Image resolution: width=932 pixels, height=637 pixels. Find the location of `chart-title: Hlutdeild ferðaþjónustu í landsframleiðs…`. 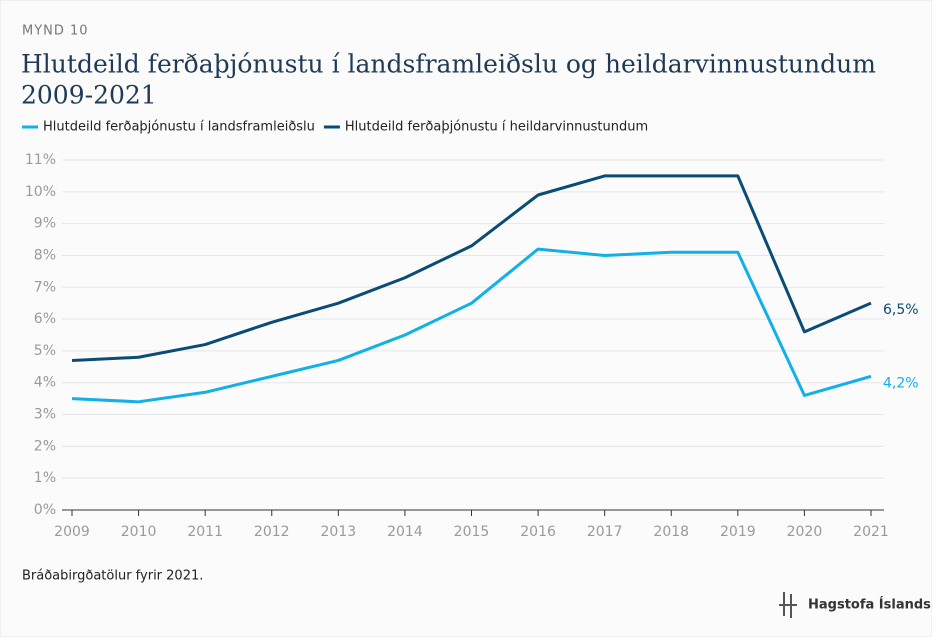

chart-title: Hlutdeild ferðaþjónustu í landsframleiðs… is located at coordinates (448, 64).